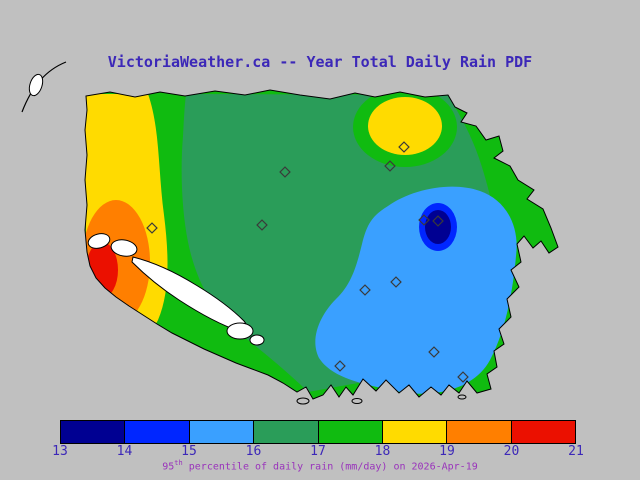 The width and height of the screenshot is (640, 480). I want to click on colorbar, so click(318, 432).